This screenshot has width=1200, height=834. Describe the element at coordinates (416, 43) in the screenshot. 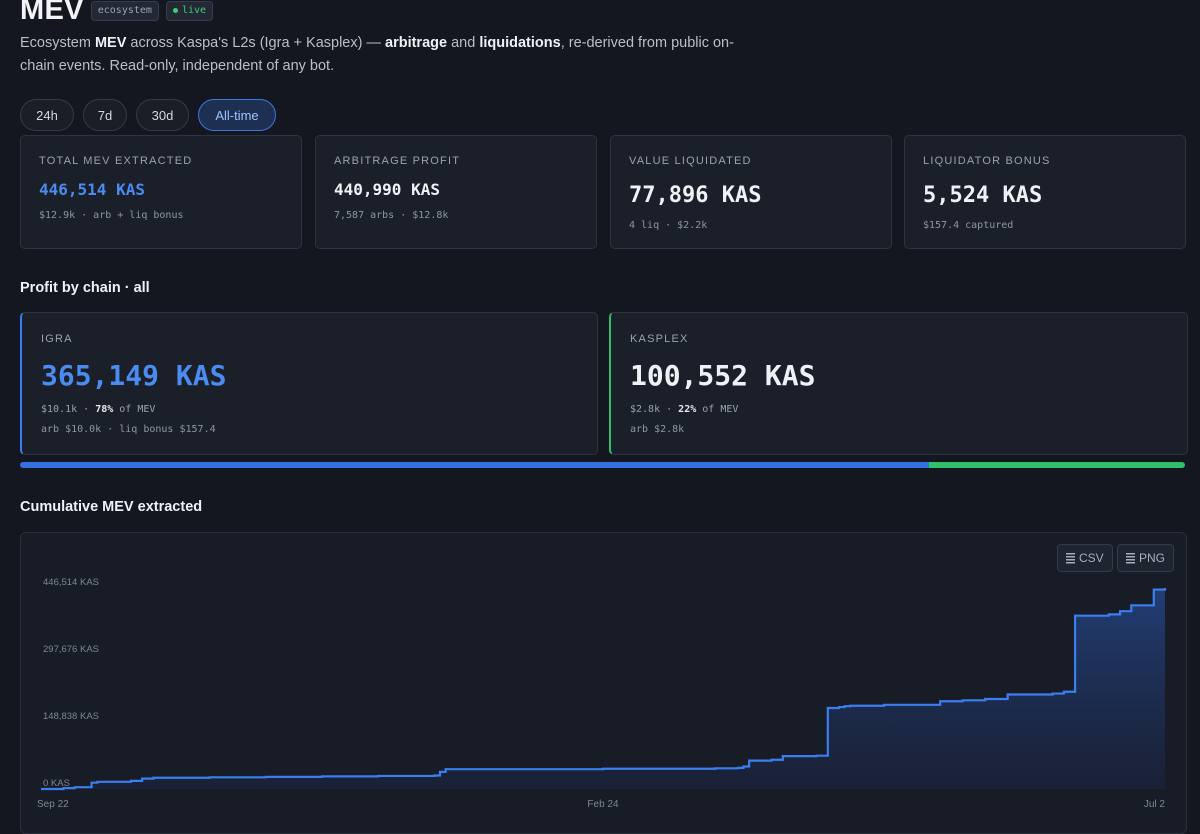

I see `desc-bold: arbitrage` at that location.